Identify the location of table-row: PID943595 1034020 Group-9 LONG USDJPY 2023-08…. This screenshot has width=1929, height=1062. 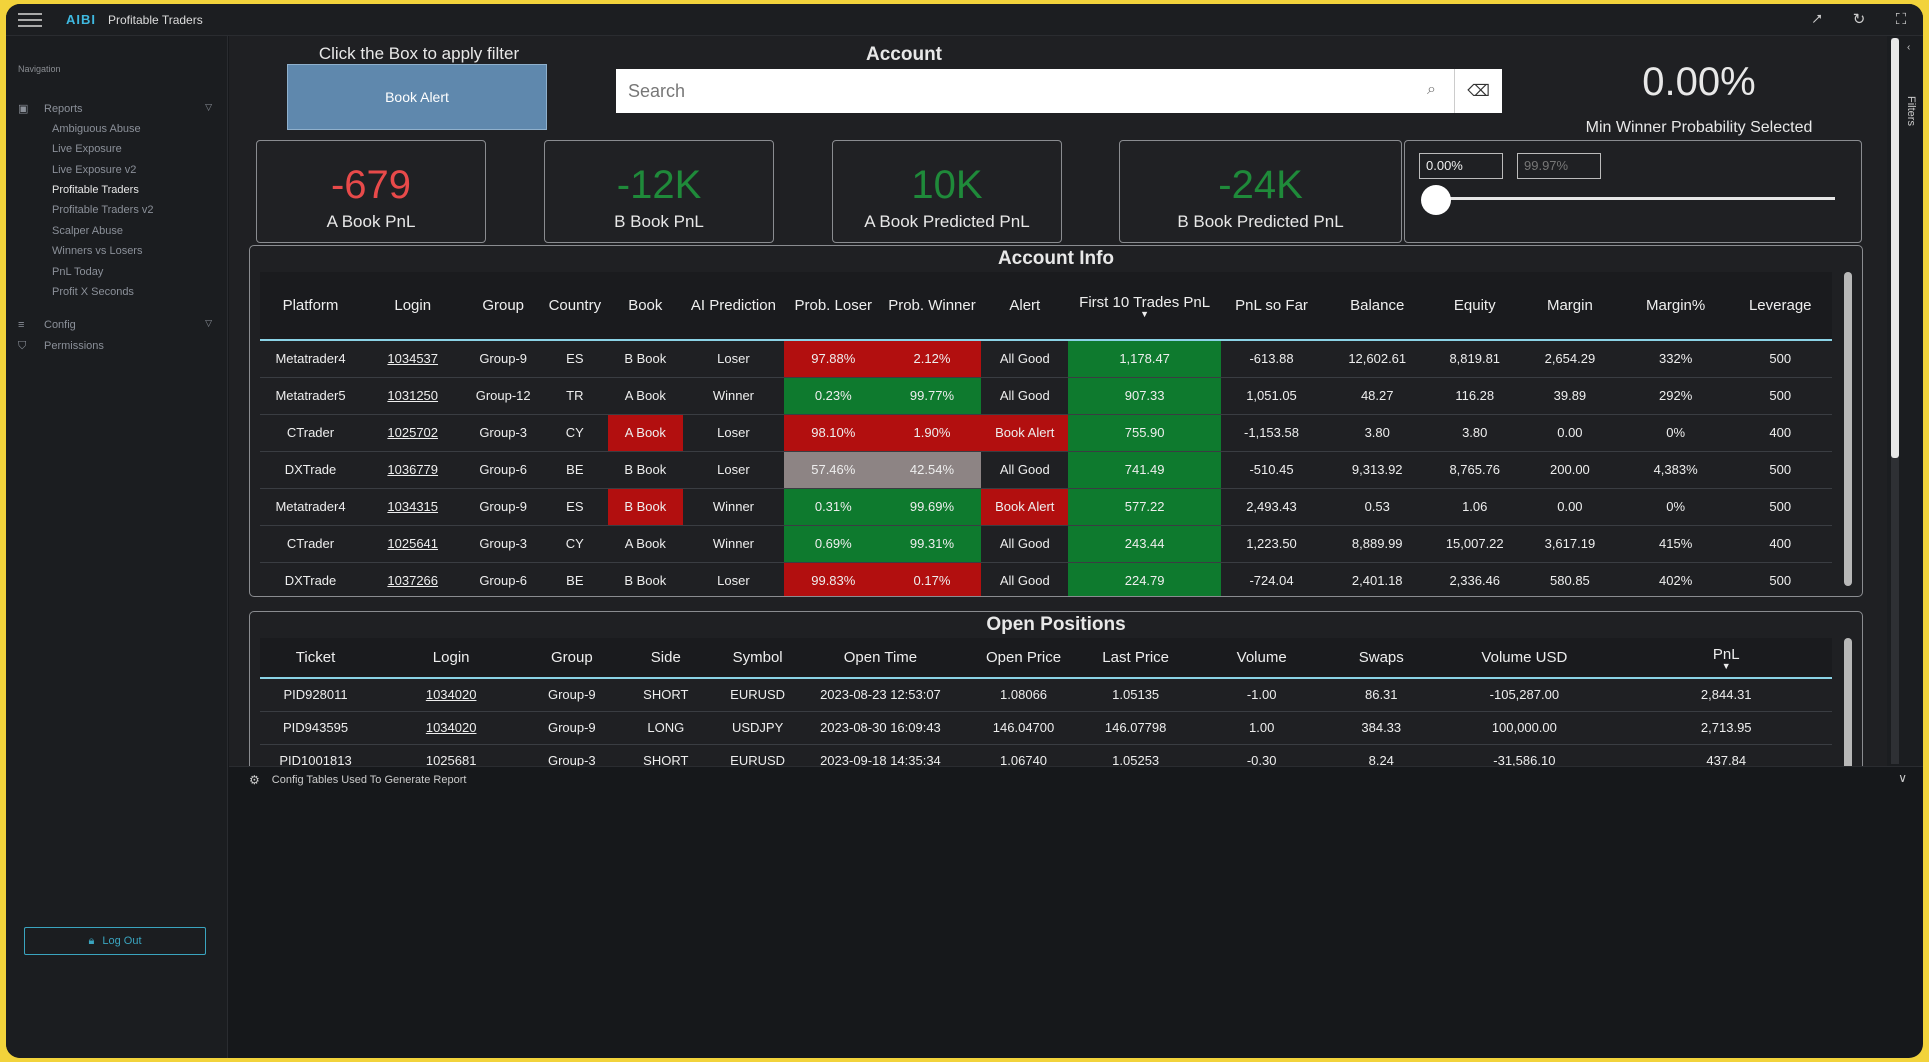
(1046, 728).